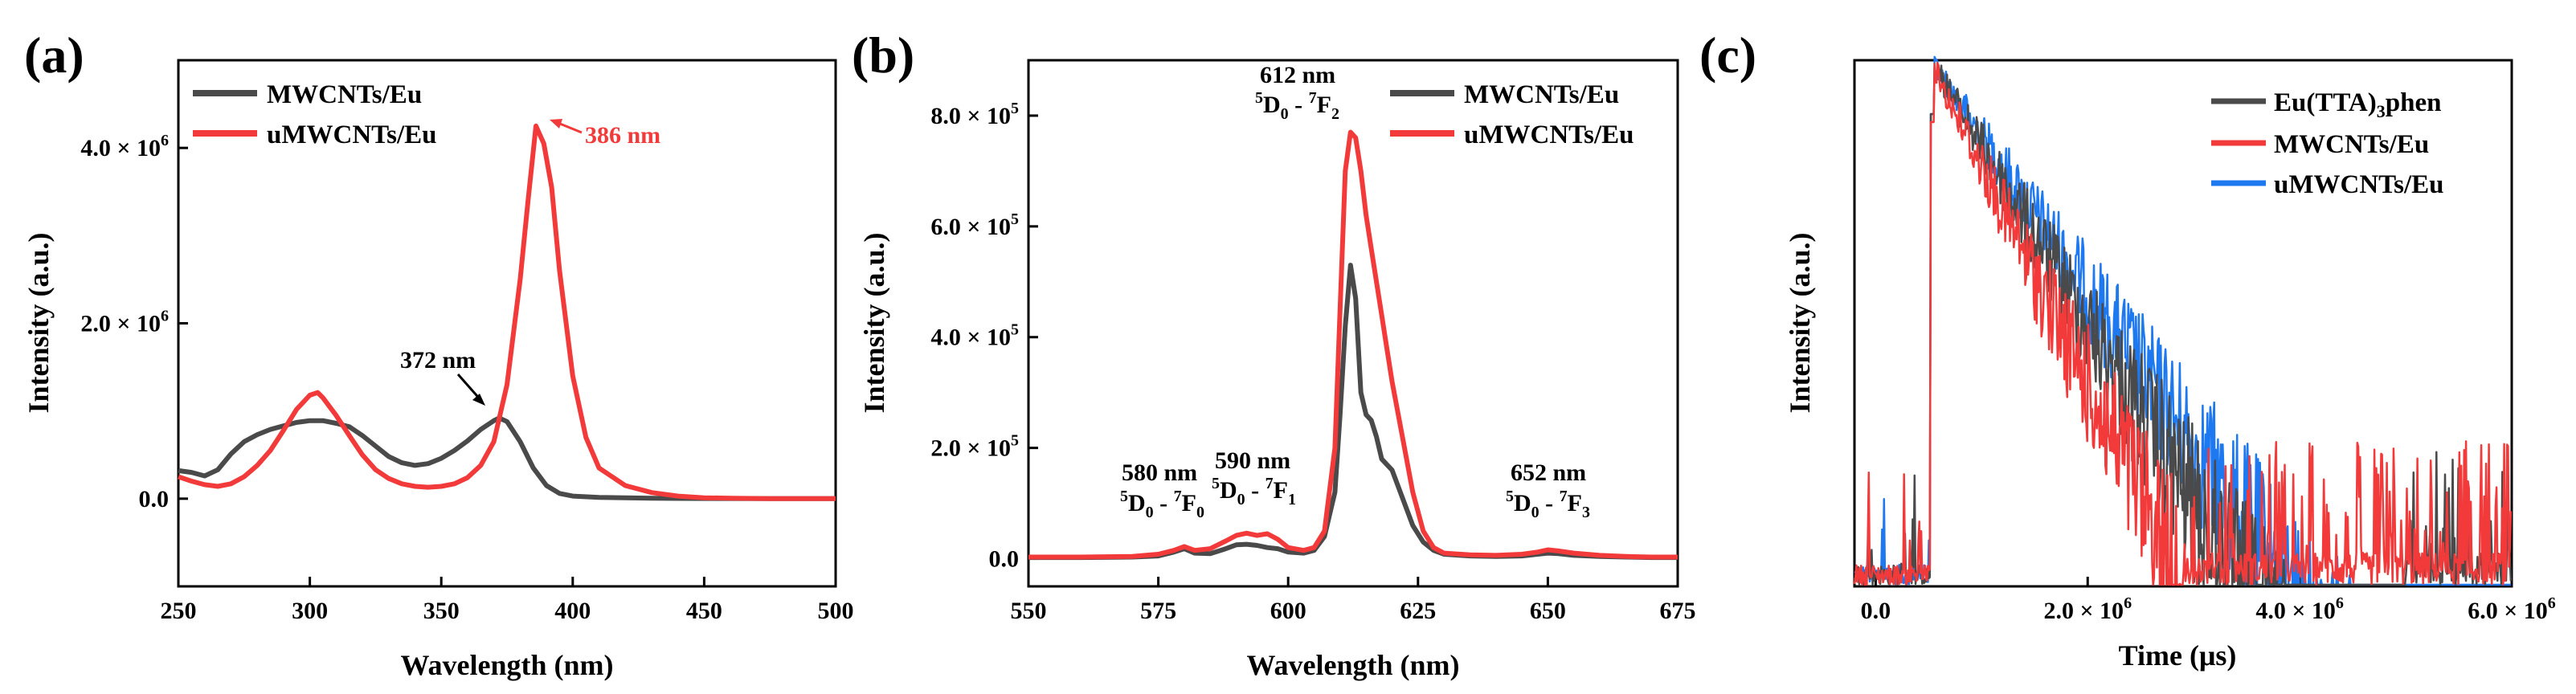  I want to click on panel-c-x-label: Time (μs), so click(2178, 655).